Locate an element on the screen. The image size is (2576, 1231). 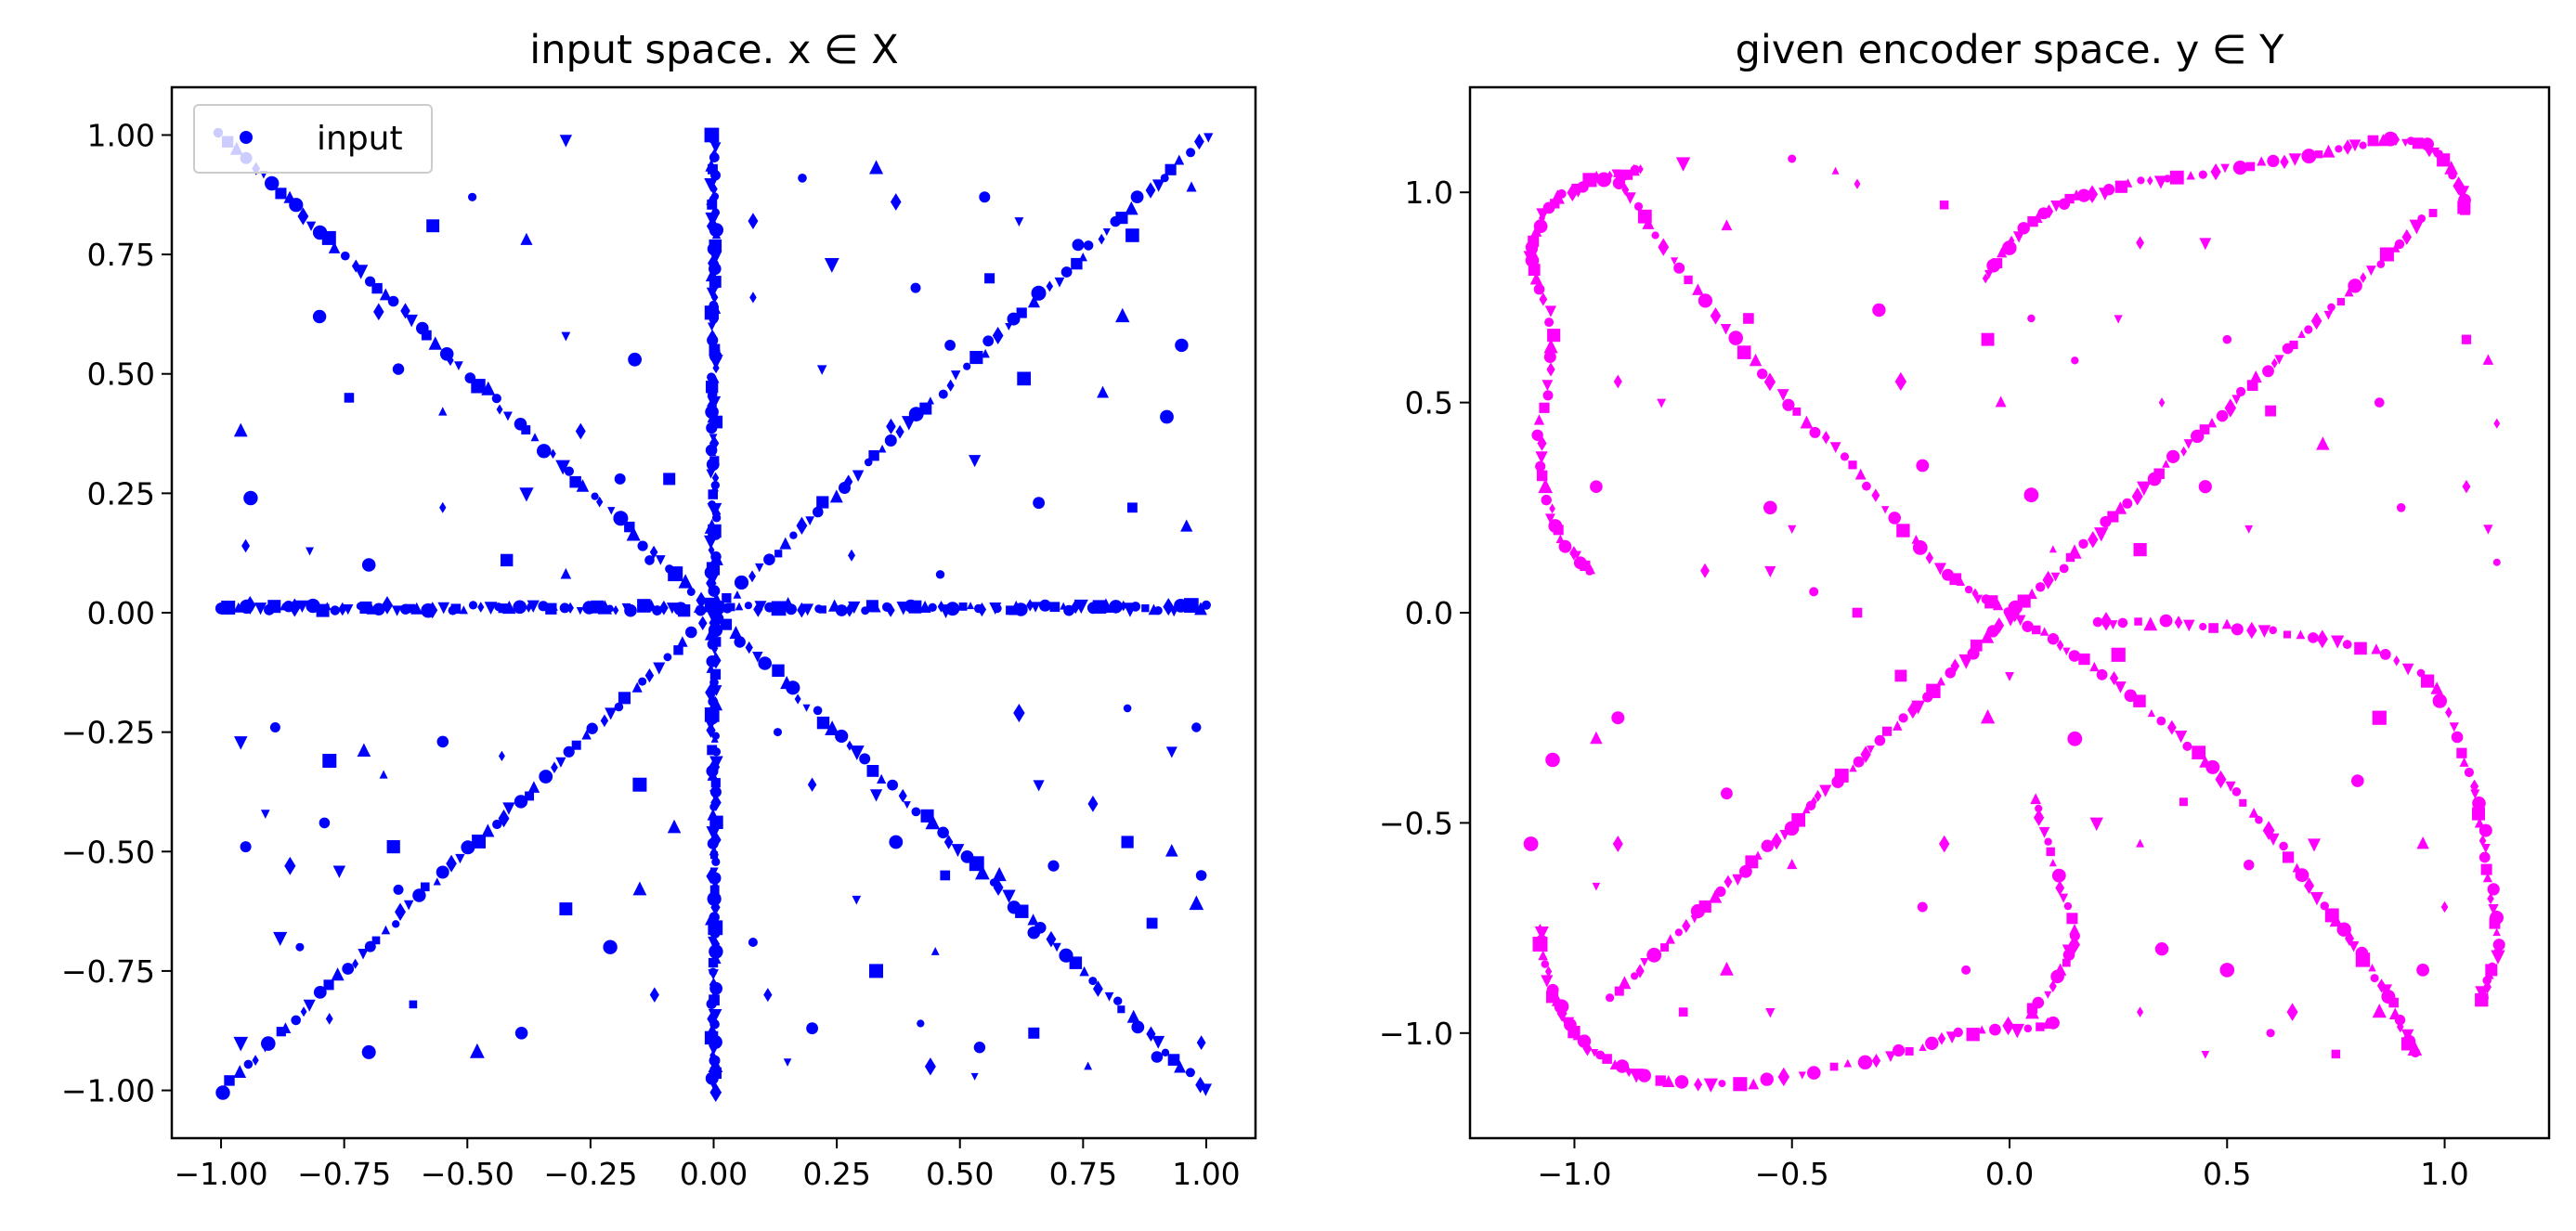
x-tick-label: −0.50 is located at coordinates (467, 1174).